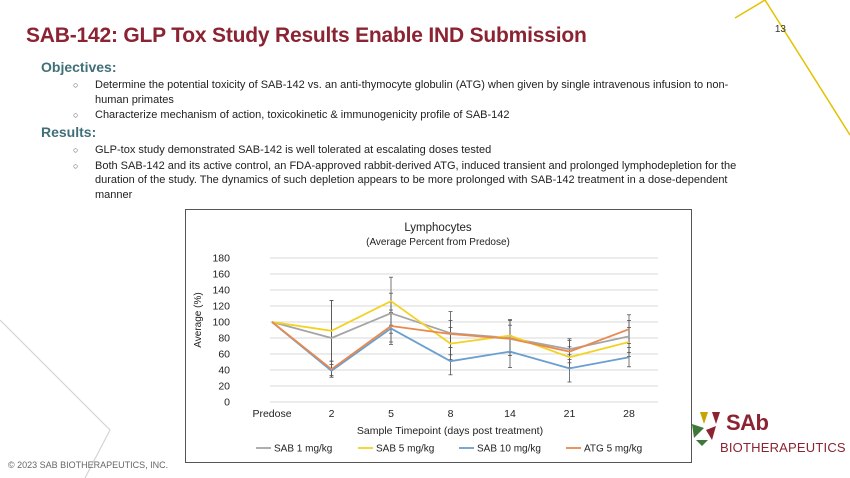 The width and height of the screenshot is (850, 478). What do you see at coordinates (783, 447) in the screenshot?
I see `logo-text: BIOTHERAPEUTICS` at bounding box center [783, 447].